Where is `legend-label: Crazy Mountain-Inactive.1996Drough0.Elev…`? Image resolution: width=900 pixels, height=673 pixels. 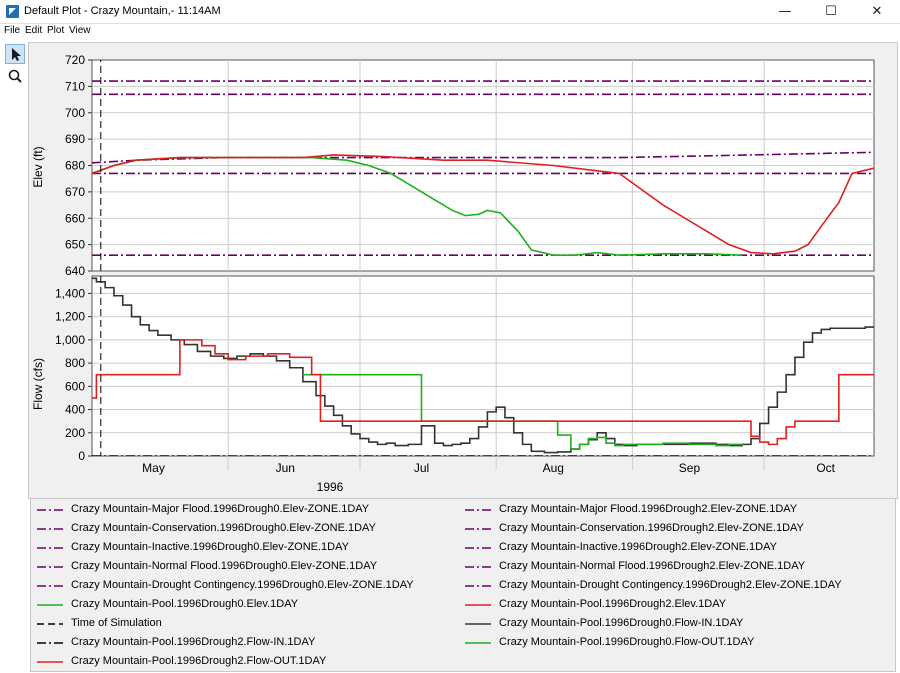
legend-label: Crazy Mountain-Inactive.1996Drough0.Elev… is located at coordinates (210, 547).